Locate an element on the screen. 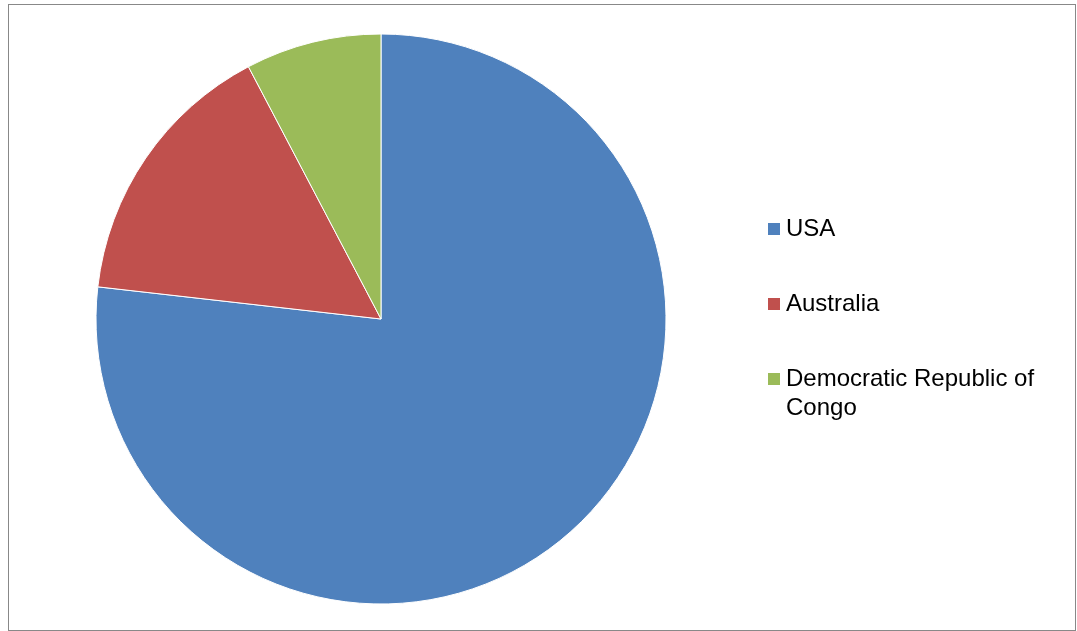 This screenshot has height=631, width=1077. legend-label: USA is located at coordinates (811, 228).